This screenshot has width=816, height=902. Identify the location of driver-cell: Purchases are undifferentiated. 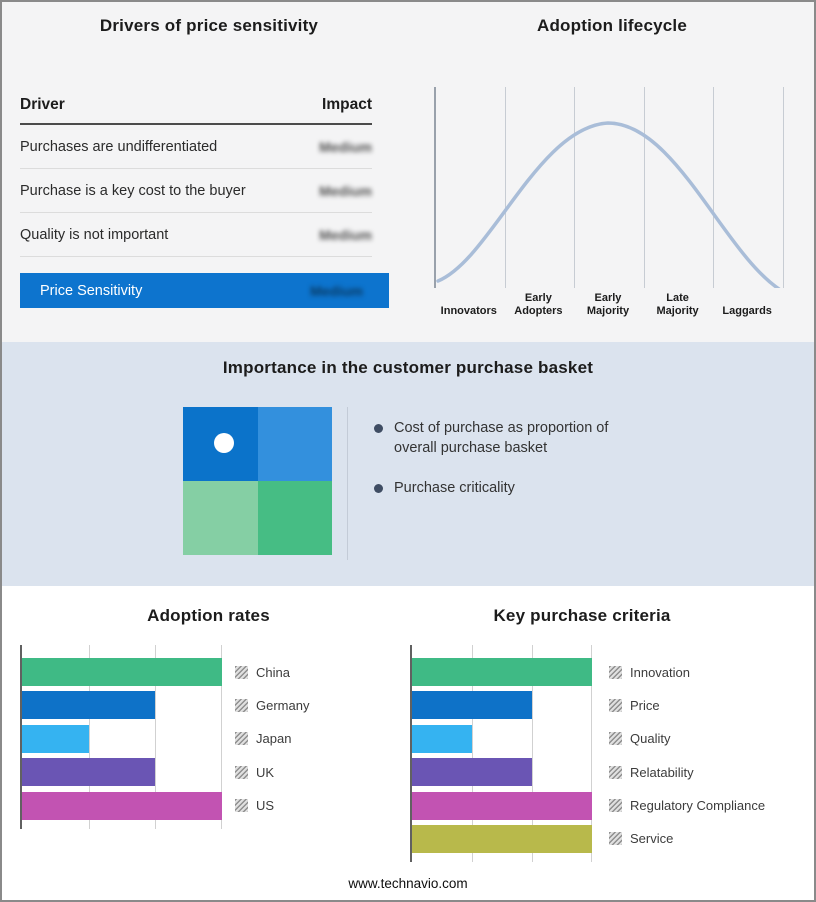
(119, 146).